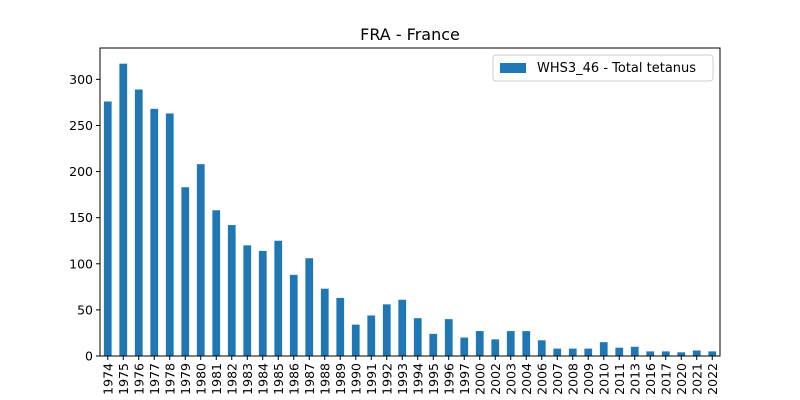 The height and width of the screenshot is (400, 800). Describe the element at coordinates (464, 346) in the screenshot. I see `bar-1997` at that location.